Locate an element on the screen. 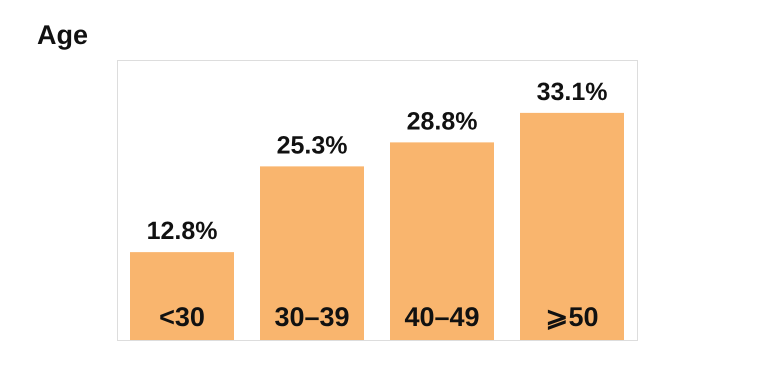  x-tick-label: ⩾50 is located at coordinates (572, 317).